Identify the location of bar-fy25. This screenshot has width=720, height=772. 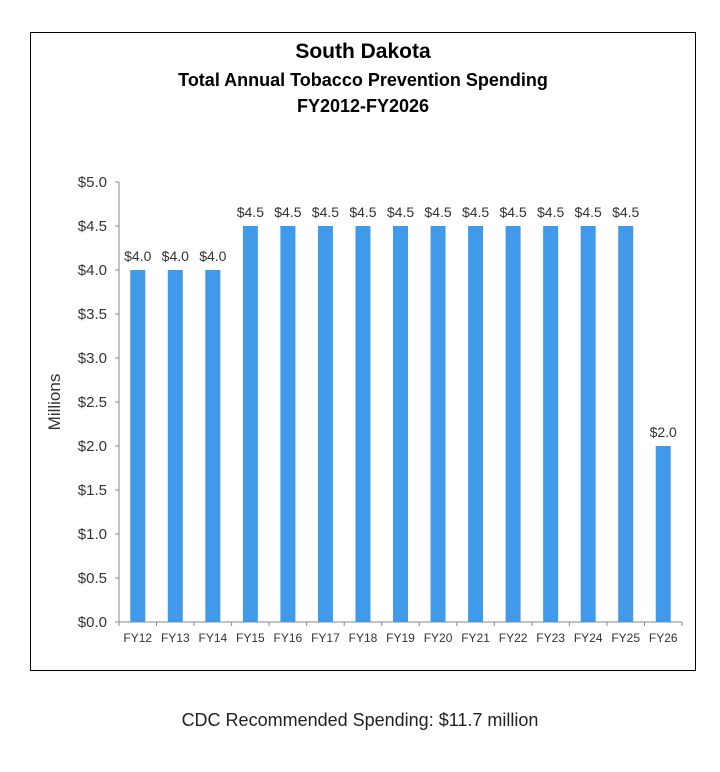
(626, 424).